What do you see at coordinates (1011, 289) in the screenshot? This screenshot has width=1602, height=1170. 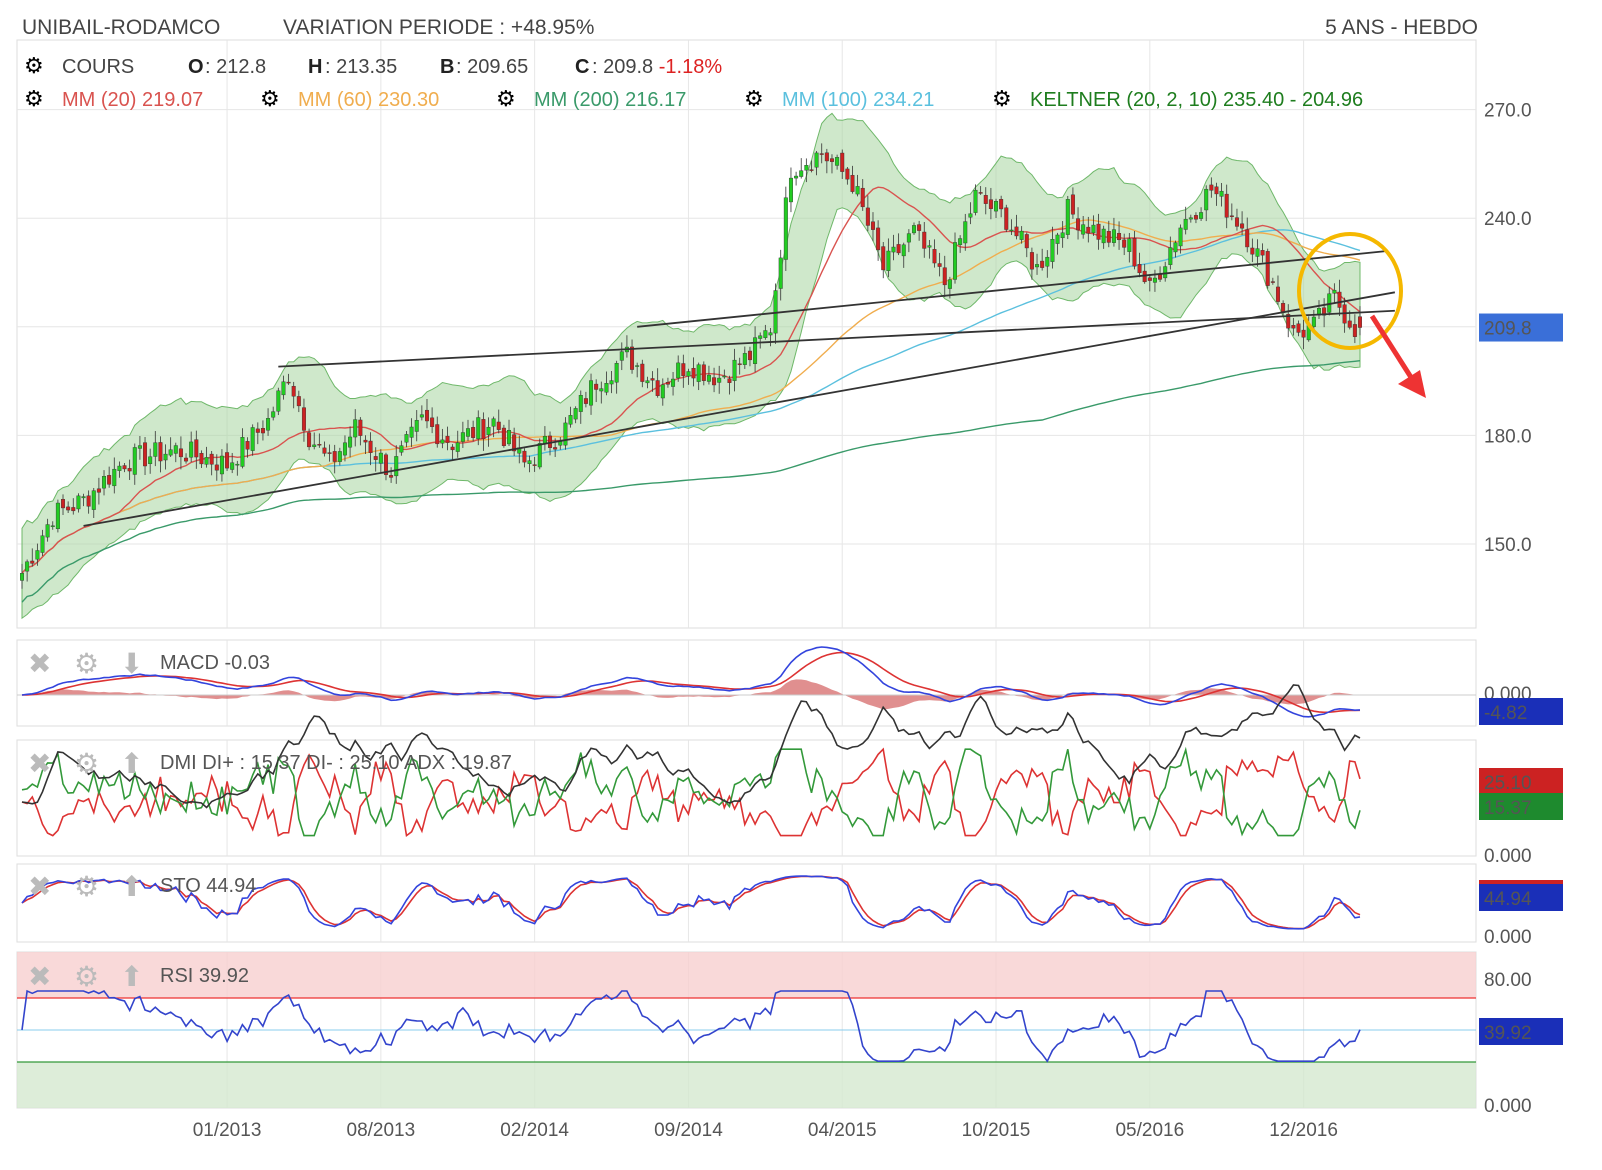 I see `trendline` at bounding box center [1011, 289].